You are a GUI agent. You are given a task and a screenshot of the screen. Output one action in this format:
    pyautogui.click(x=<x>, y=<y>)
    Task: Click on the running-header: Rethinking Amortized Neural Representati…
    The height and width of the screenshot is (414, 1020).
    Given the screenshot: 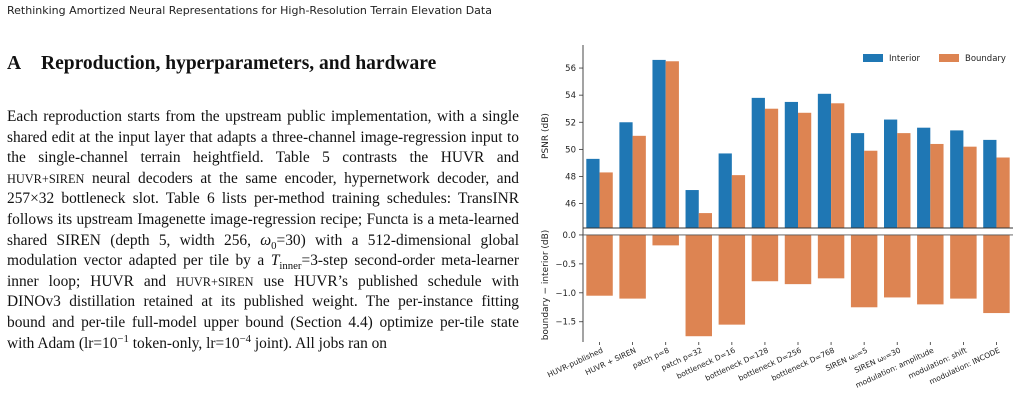 What is the action you would take?
    pyautogui.click(x=249, y=10)
    